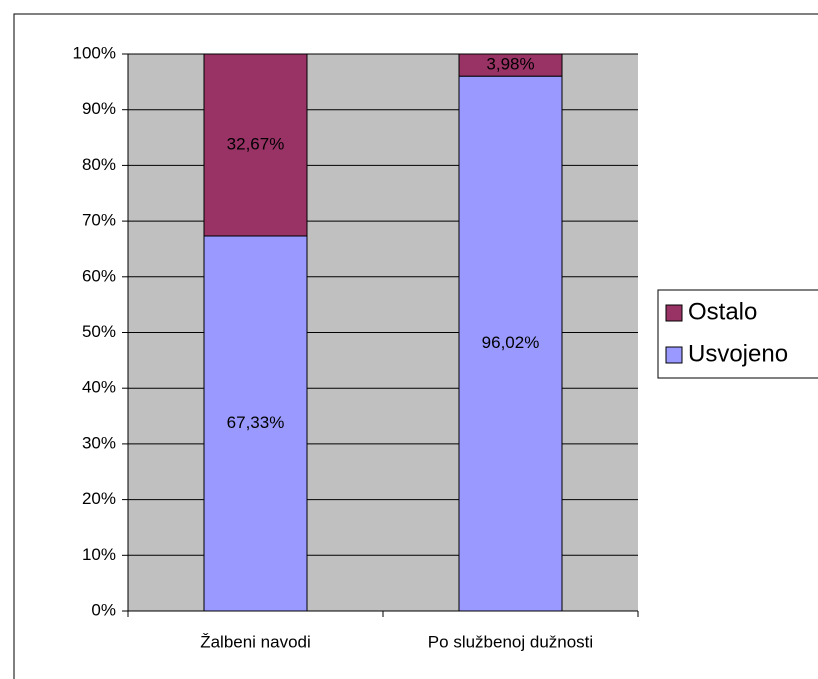 The height and width of the screenshot is (679, 818). I want to click on legend-label: Usvojeno, so click(738, 353).